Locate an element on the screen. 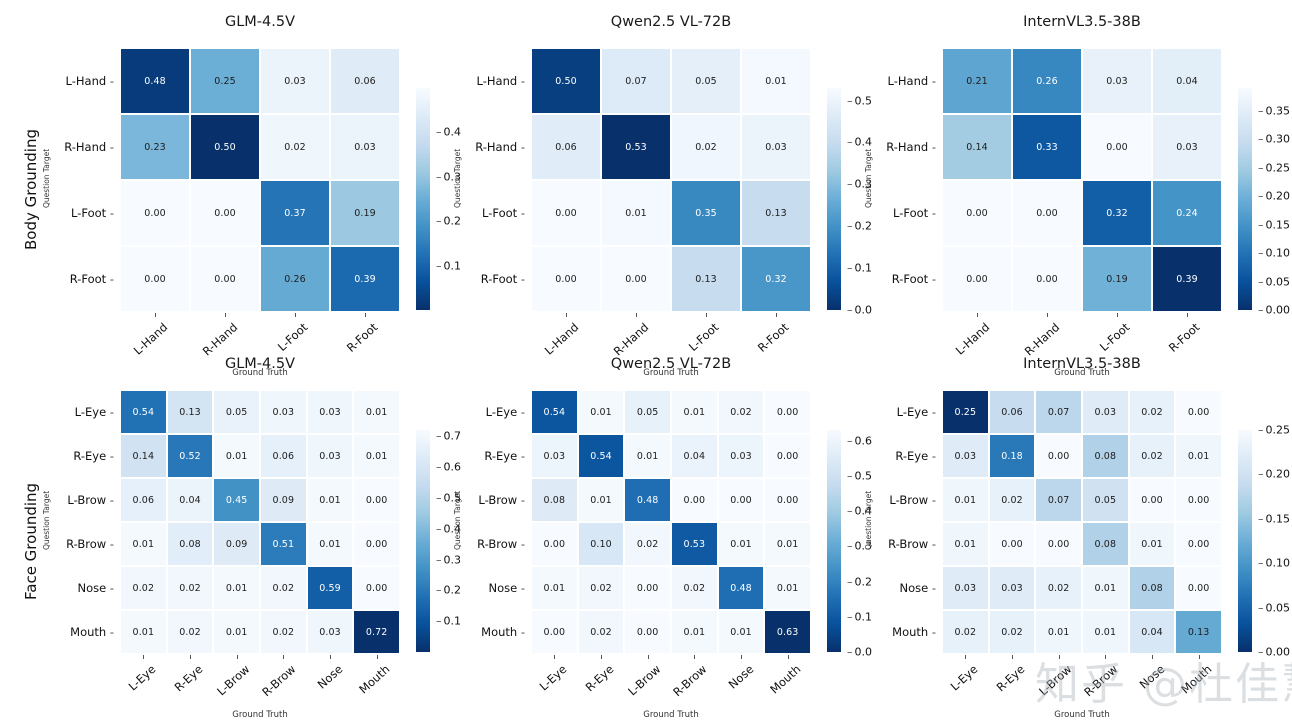 The image size is (1292, 724). heatmap-cell: 0.25 is located at coordinates (225, 81).